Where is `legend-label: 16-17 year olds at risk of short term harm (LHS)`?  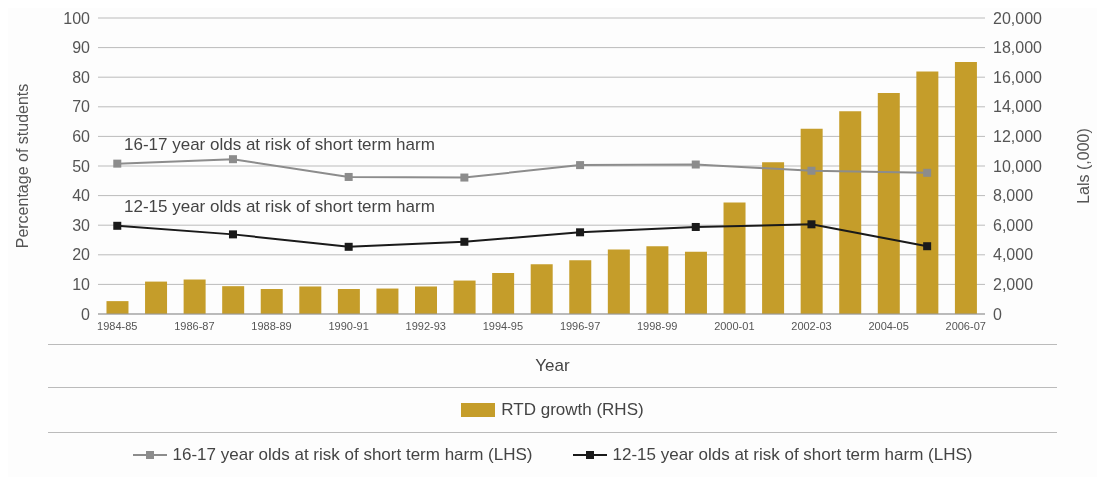
legend-label: 16-17 year olds at risk of short term harm (LHS) is located at coordinates (352, 455).